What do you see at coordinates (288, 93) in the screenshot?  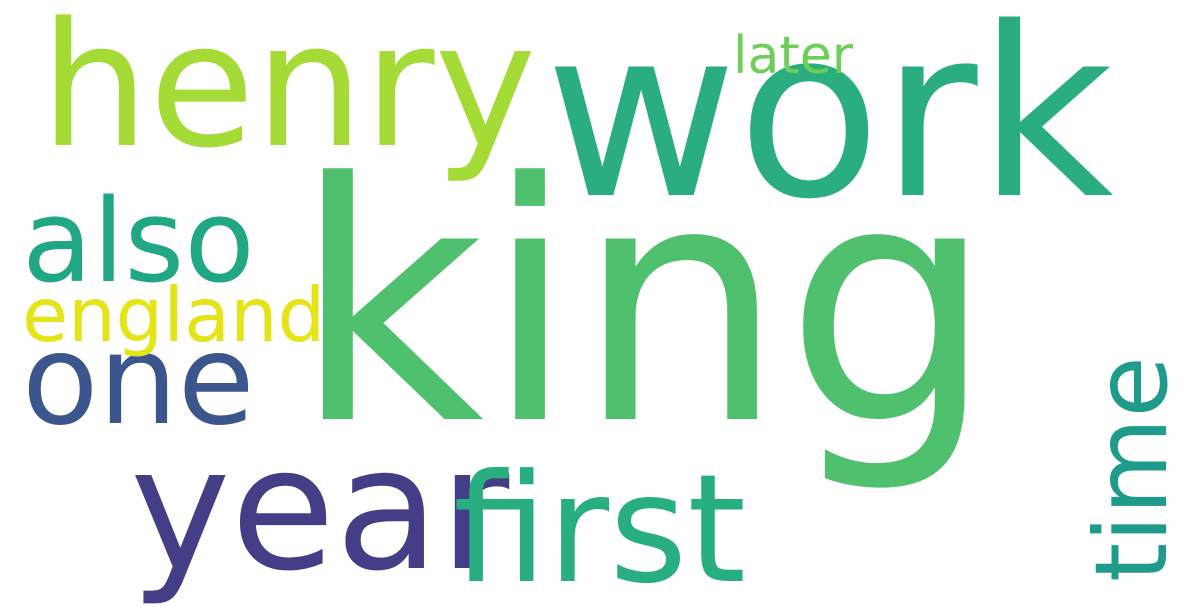 I see `word-henry: henry` at bounding box center [288, 93].